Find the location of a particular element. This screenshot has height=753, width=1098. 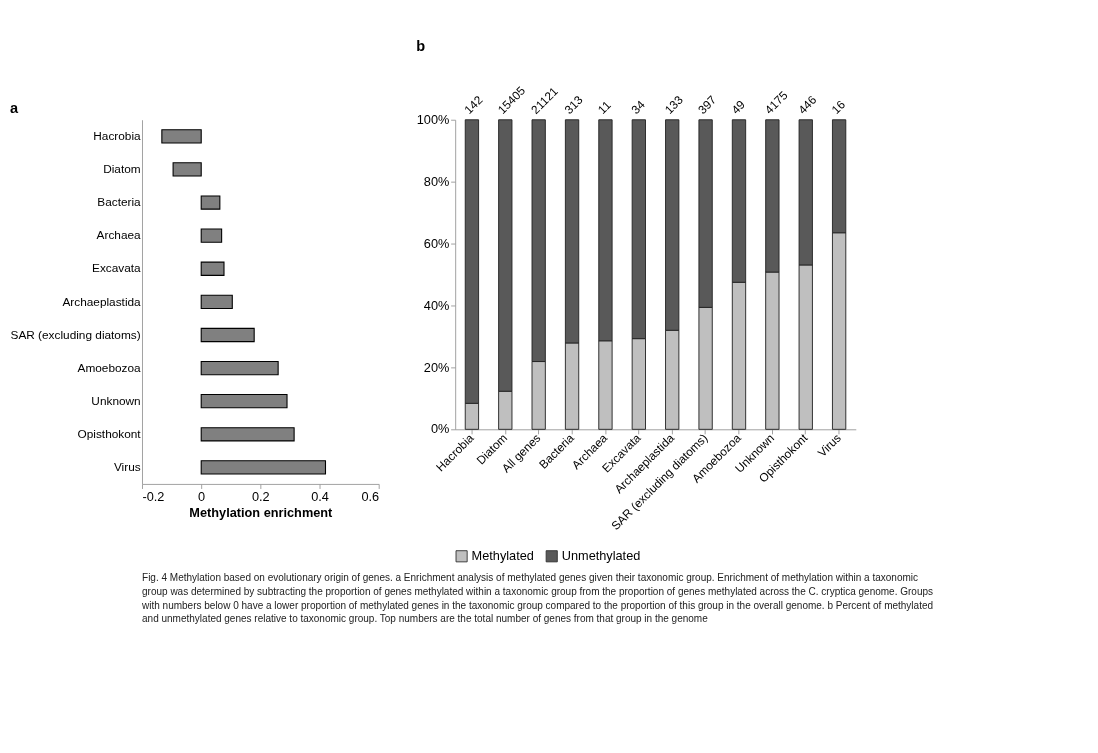

legend-label: Methylated is located at coordinates (502, 555).